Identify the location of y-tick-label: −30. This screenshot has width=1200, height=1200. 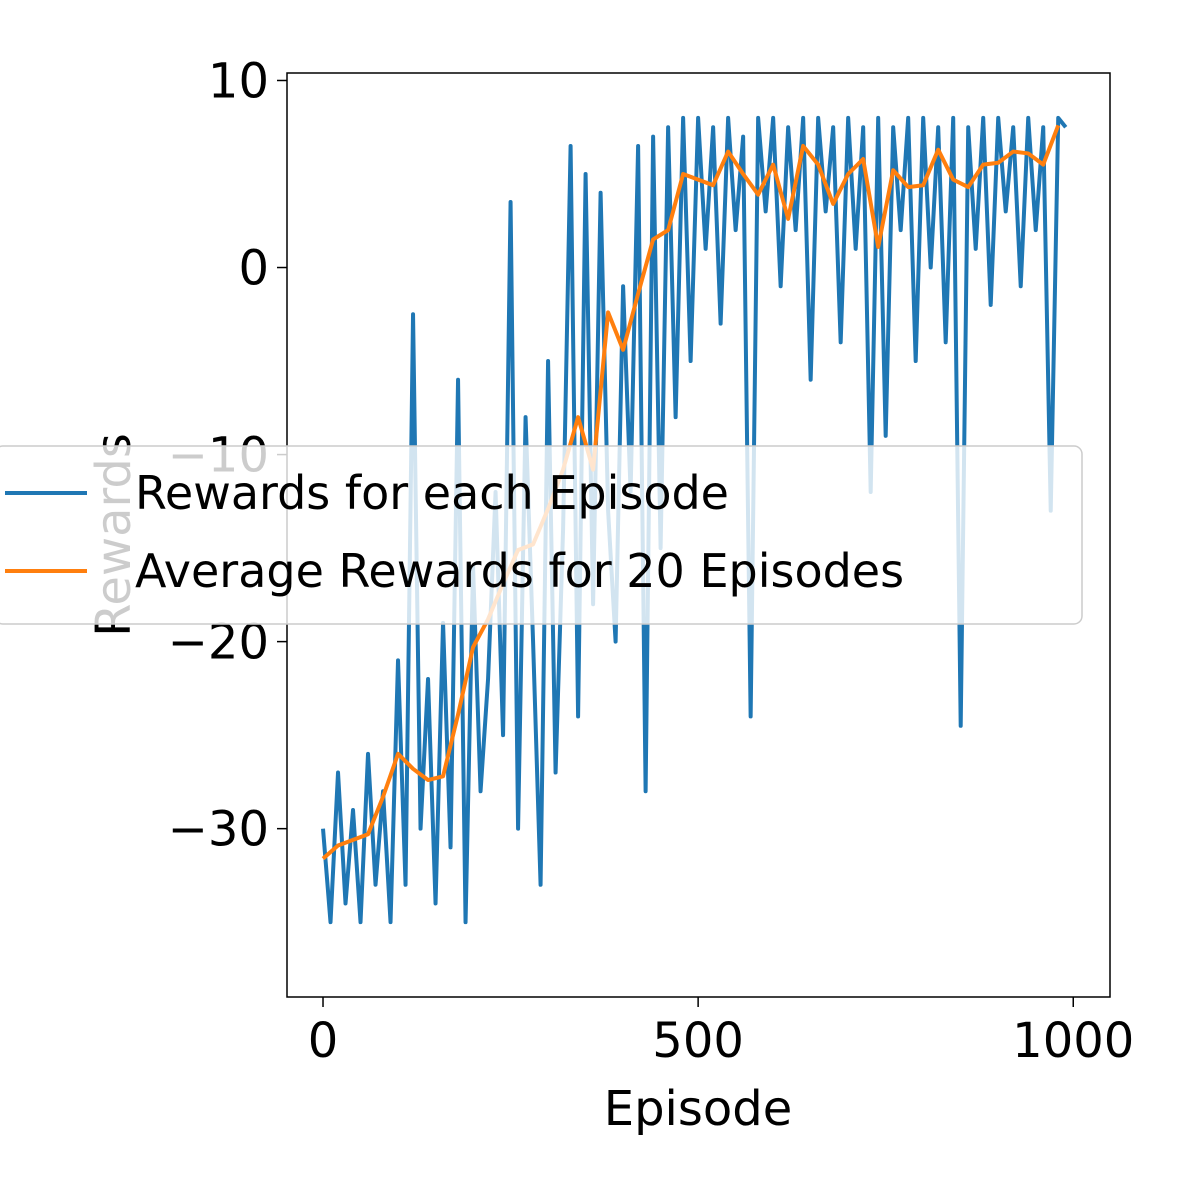
(218, 830).